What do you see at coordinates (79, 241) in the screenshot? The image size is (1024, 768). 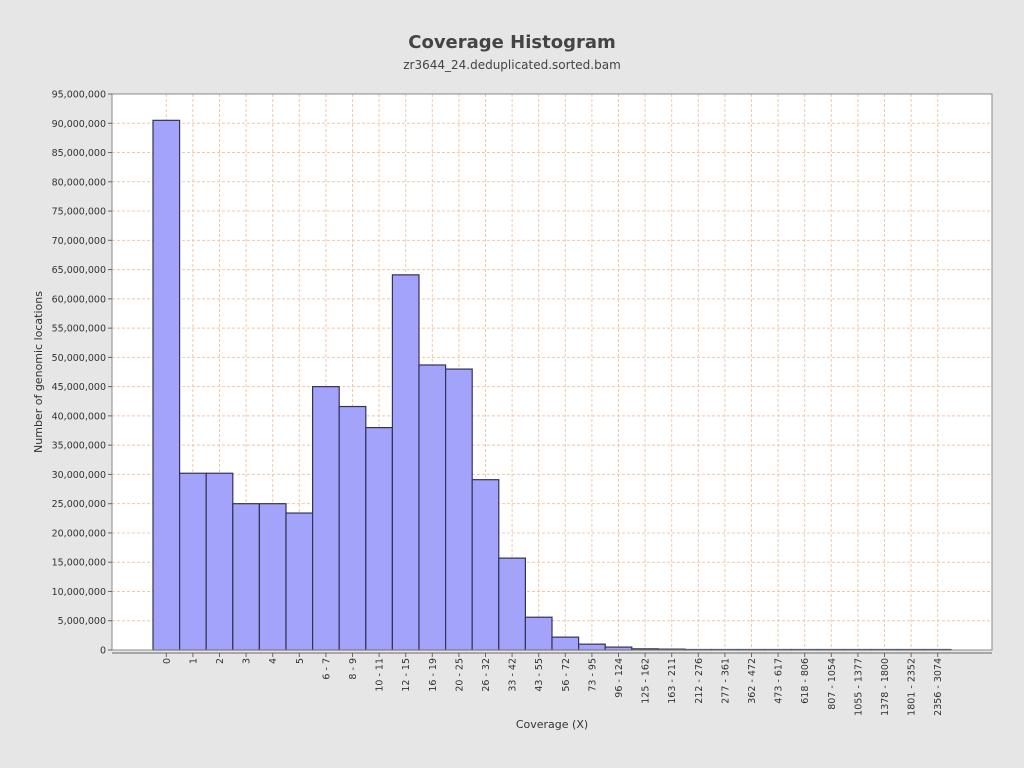 I see `y-tick-label: 70,000,000` at bounding box center [79, 241].